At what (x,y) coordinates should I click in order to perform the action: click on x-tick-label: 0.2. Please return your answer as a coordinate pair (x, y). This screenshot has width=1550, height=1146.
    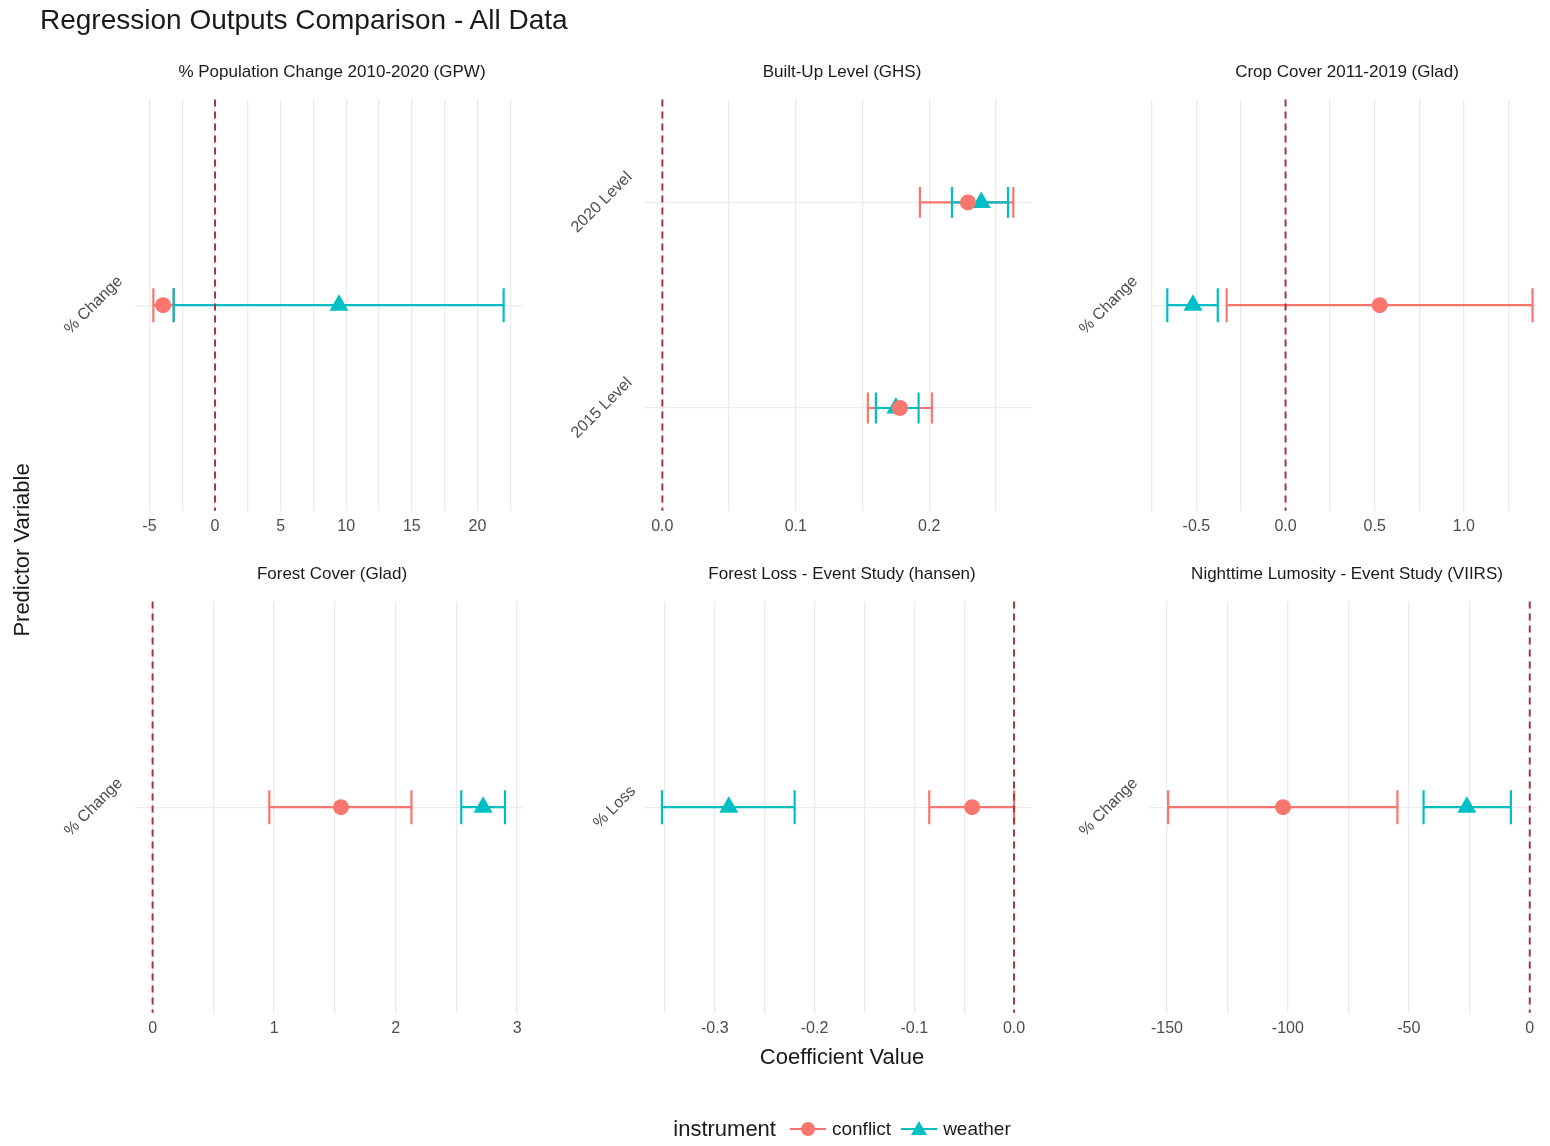
    Looking at the image, I should click on (929, 525).